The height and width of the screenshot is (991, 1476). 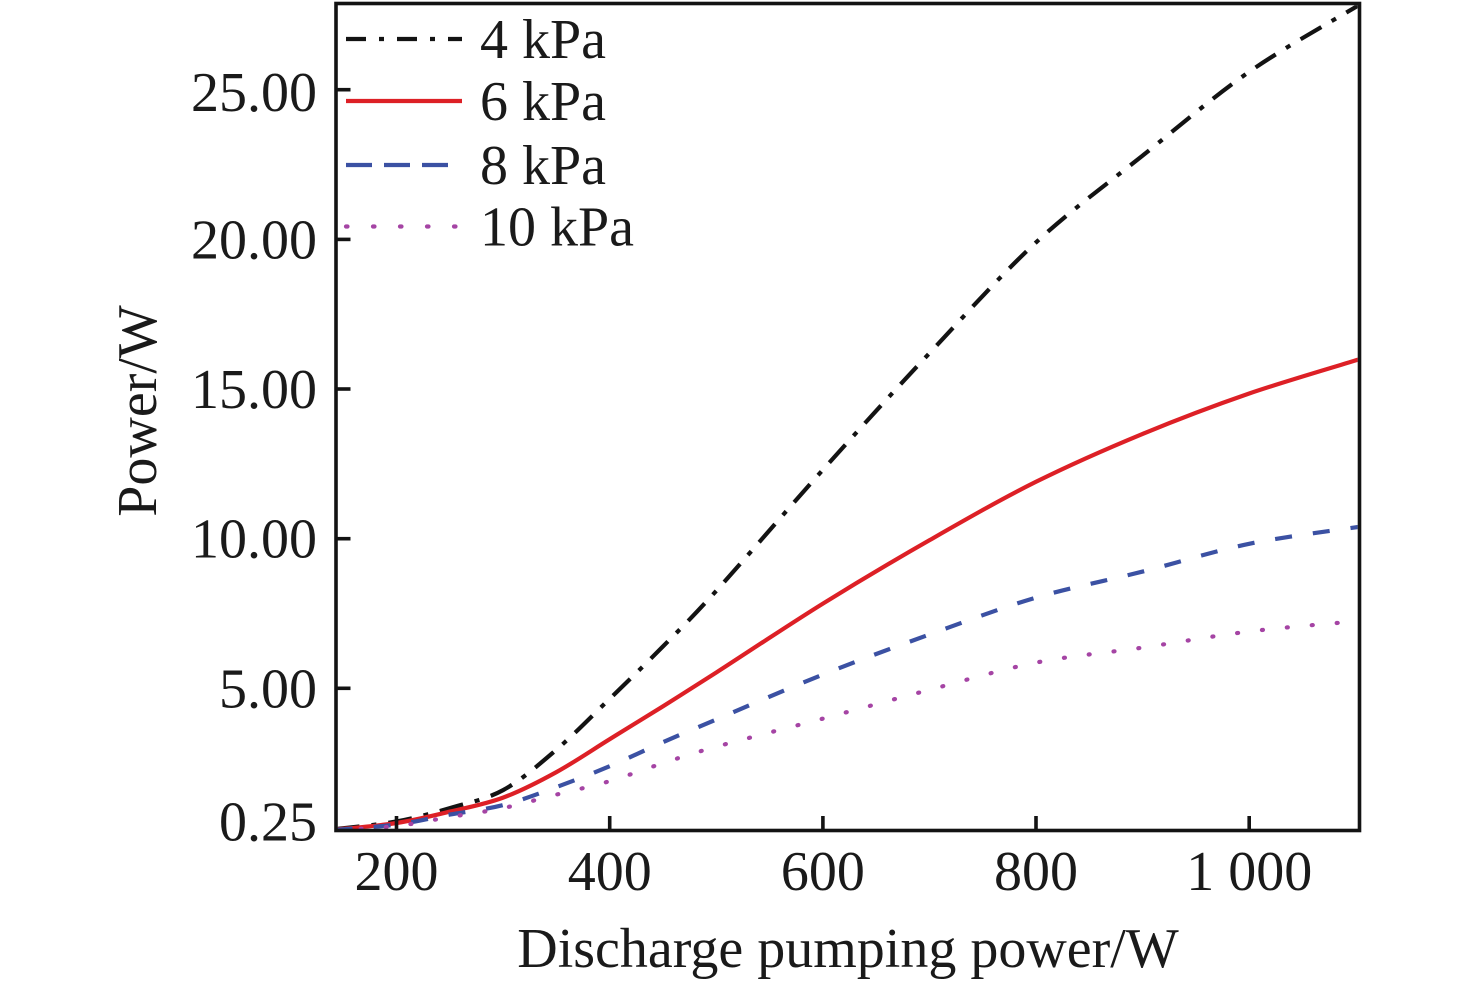 I want to click on svg-text: 600, so click(x=823, y=872).